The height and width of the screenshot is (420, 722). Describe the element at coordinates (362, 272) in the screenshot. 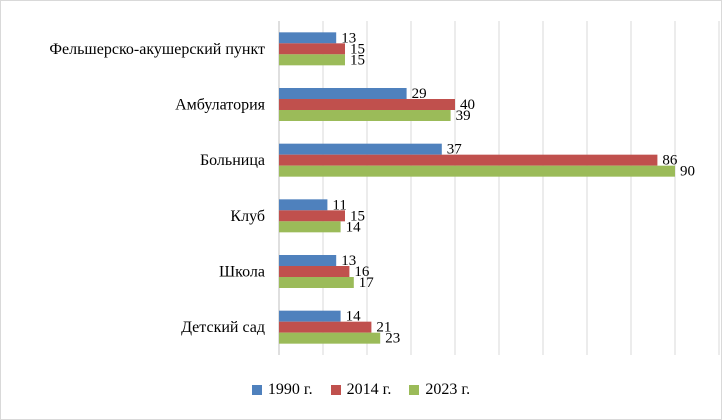

I see `data-label: 16` at that location.